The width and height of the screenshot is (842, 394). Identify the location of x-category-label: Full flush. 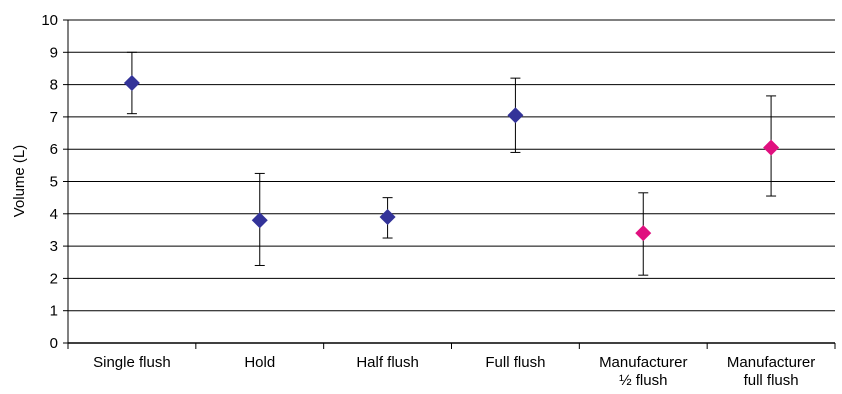
(515, 362).